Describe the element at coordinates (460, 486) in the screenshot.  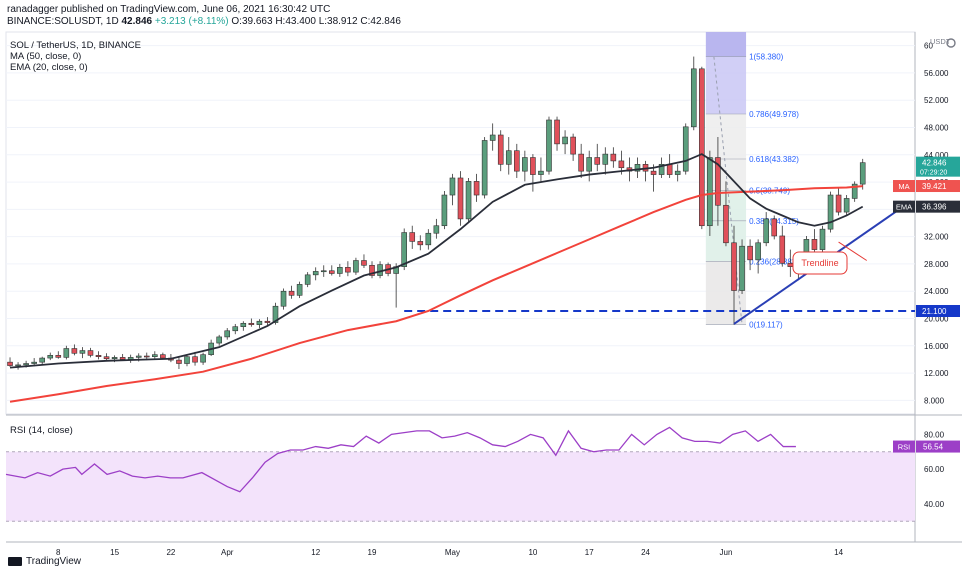
I see `rsi-band` at that location.